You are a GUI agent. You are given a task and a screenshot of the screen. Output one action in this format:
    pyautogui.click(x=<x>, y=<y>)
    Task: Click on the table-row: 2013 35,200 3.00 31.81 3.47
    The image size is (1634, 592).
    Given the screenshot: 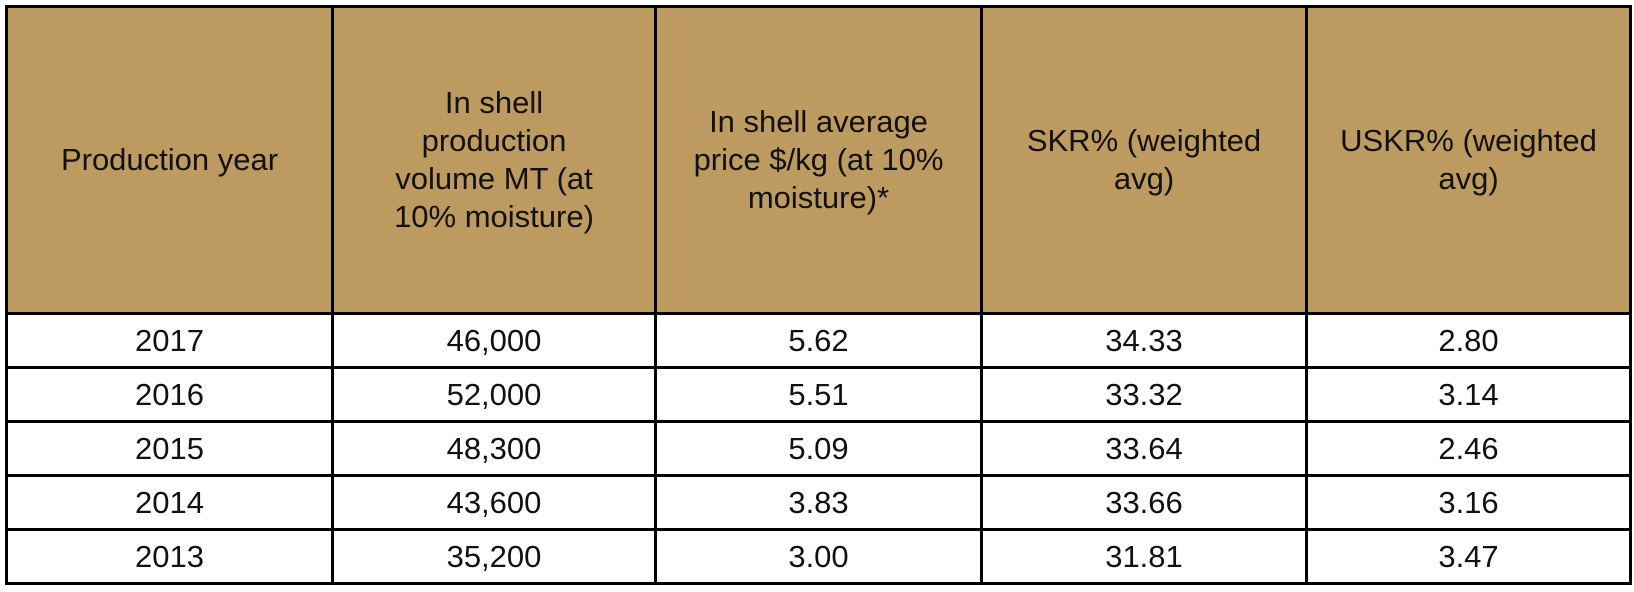 What is the action you would take?
    pyautogui.click(x=818, y=556)
    